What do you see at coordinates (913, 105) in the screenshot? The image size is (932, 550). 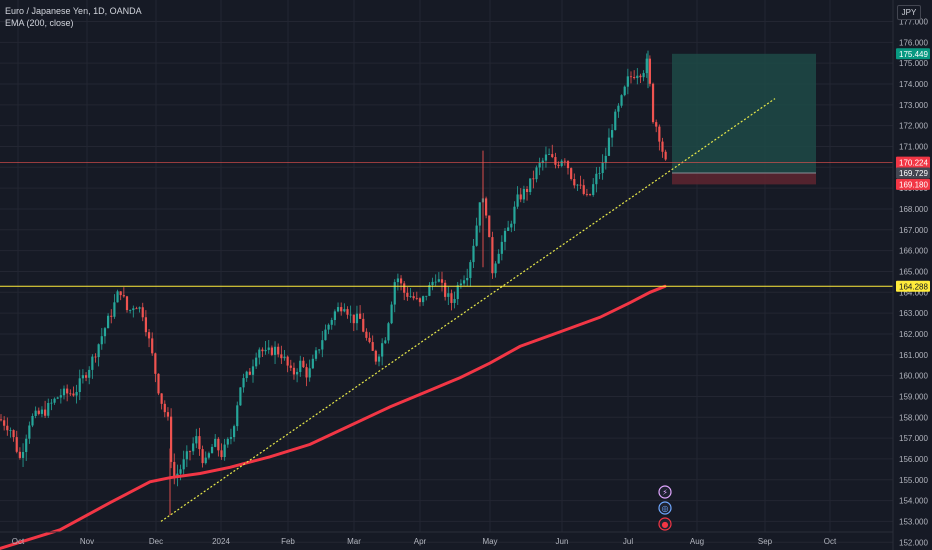 I see `price-tick-label: 173.000` at bounding box center [913, 105].